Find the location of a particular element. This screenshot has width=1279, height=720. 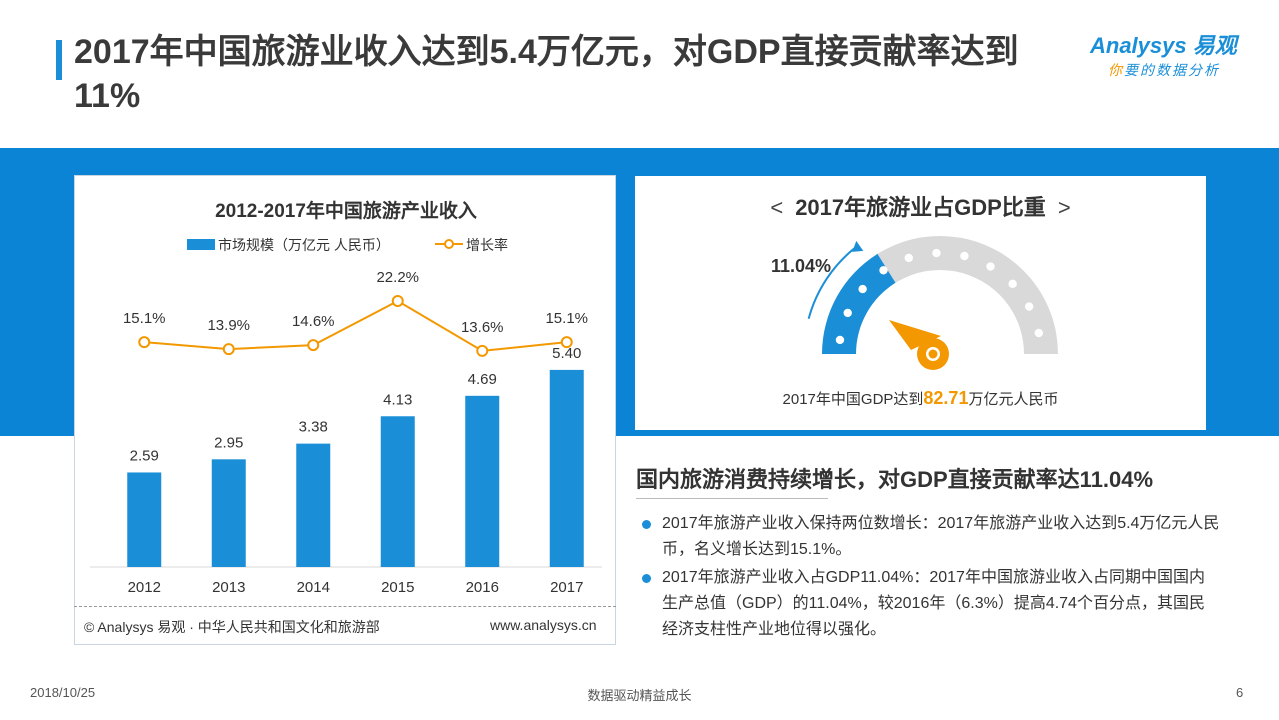

page-number: 6 is located at coordinates (1240, 692).